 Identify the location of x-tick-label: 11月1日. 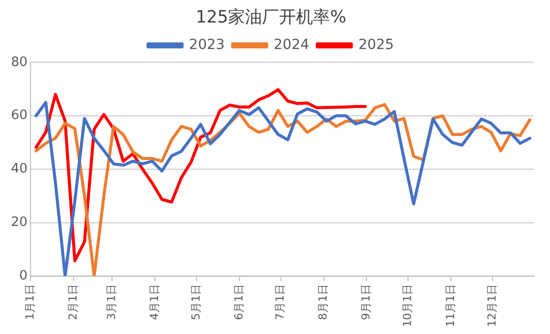
(450, 306).